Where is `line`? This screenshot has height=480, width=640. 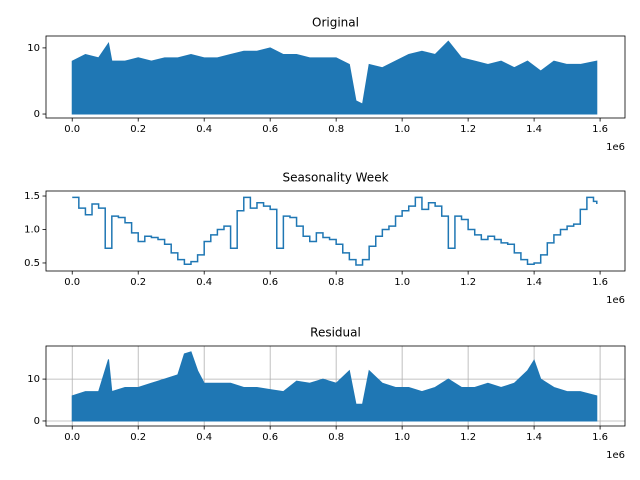
line is located at coordinates (335, 231).